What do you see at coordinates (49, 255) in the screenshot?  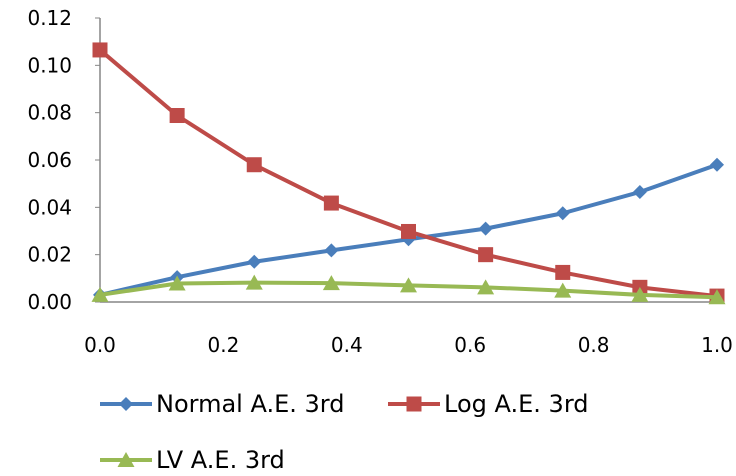 I see `y-tick-label: 0.02` at bounding box center [49, 255].